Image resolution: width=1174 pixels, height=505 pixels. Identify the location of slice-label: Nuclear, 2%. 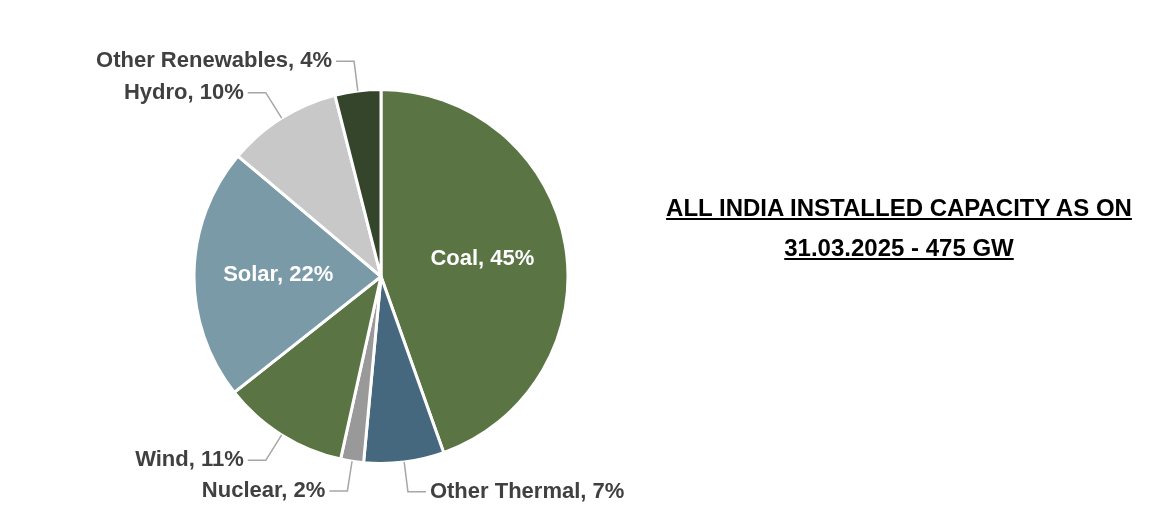
(263, 489).